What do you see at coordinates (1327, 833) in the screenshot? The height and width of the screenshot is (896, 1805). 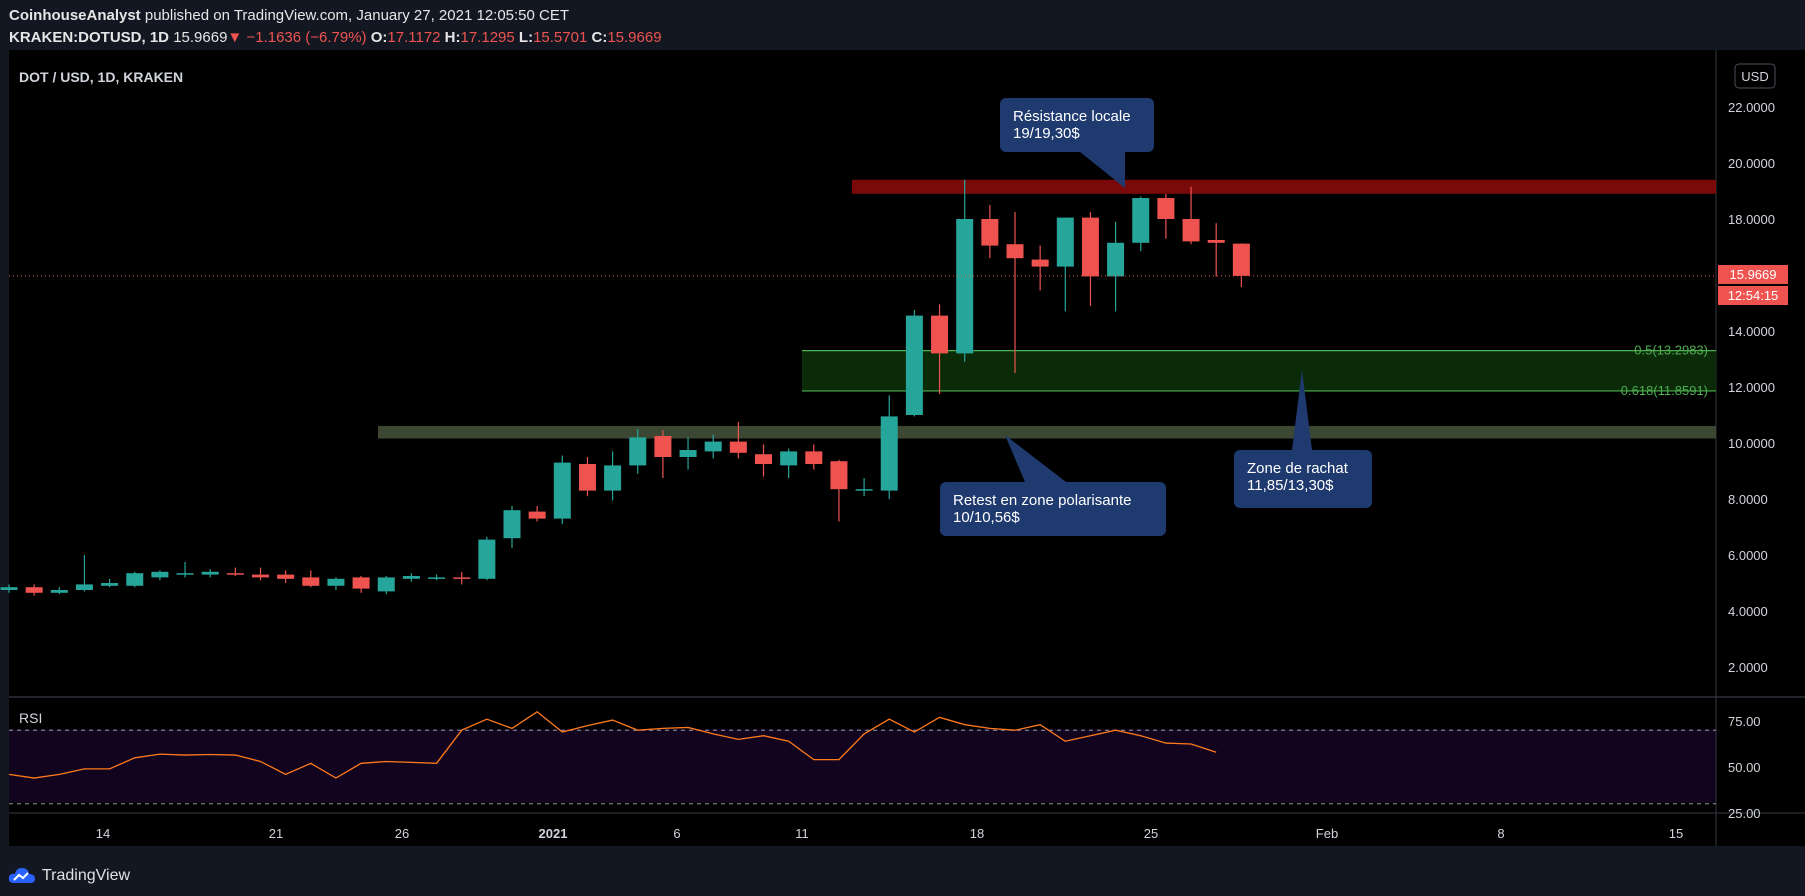 I see `x-tick-label: Feb` at bounding box center [1327, 833].